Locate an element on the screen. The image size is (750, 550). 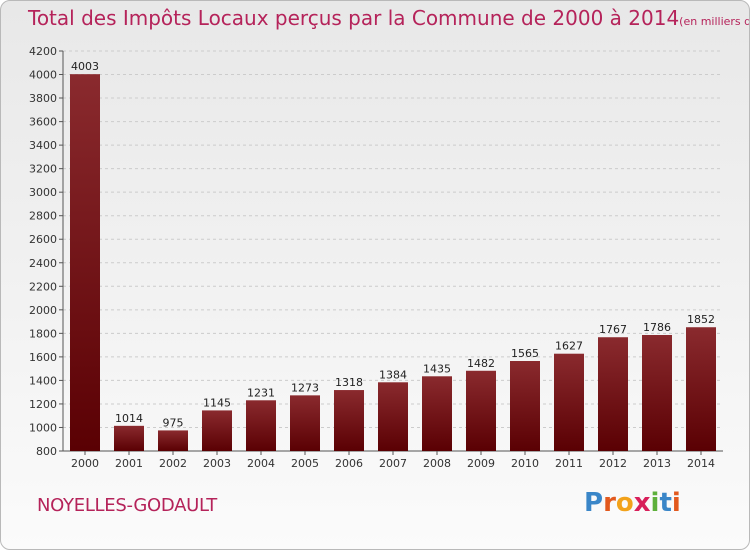
bar-2006 is located at coordinates (349, 420).